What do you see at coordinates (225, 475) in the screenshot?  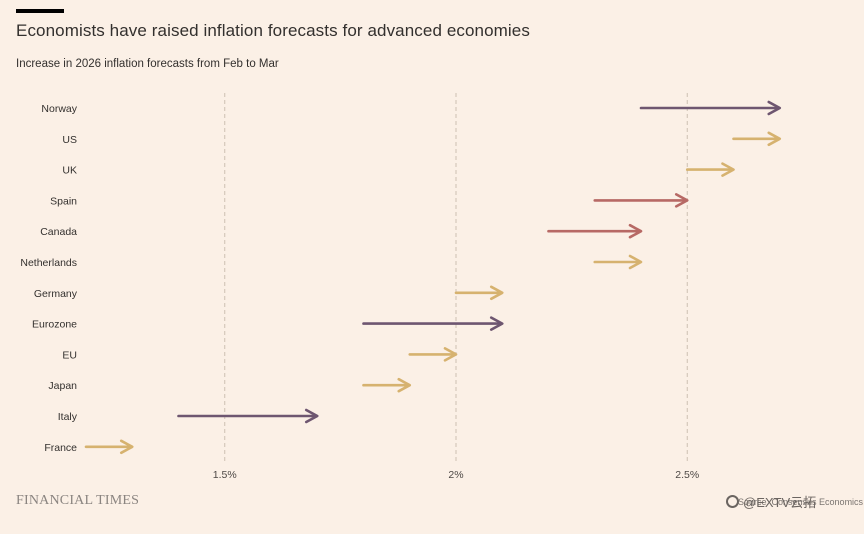 I see `x-tick-label: 1.5%` at bounding box center [225, 475].